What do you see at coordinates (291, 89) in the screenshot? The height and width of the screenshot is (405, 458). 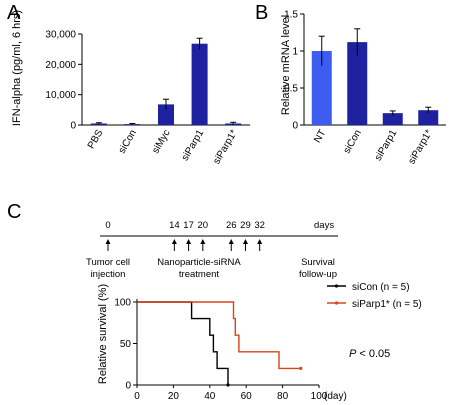 I see `y-tick-label: 0.5` at bounding box center [291, 89].